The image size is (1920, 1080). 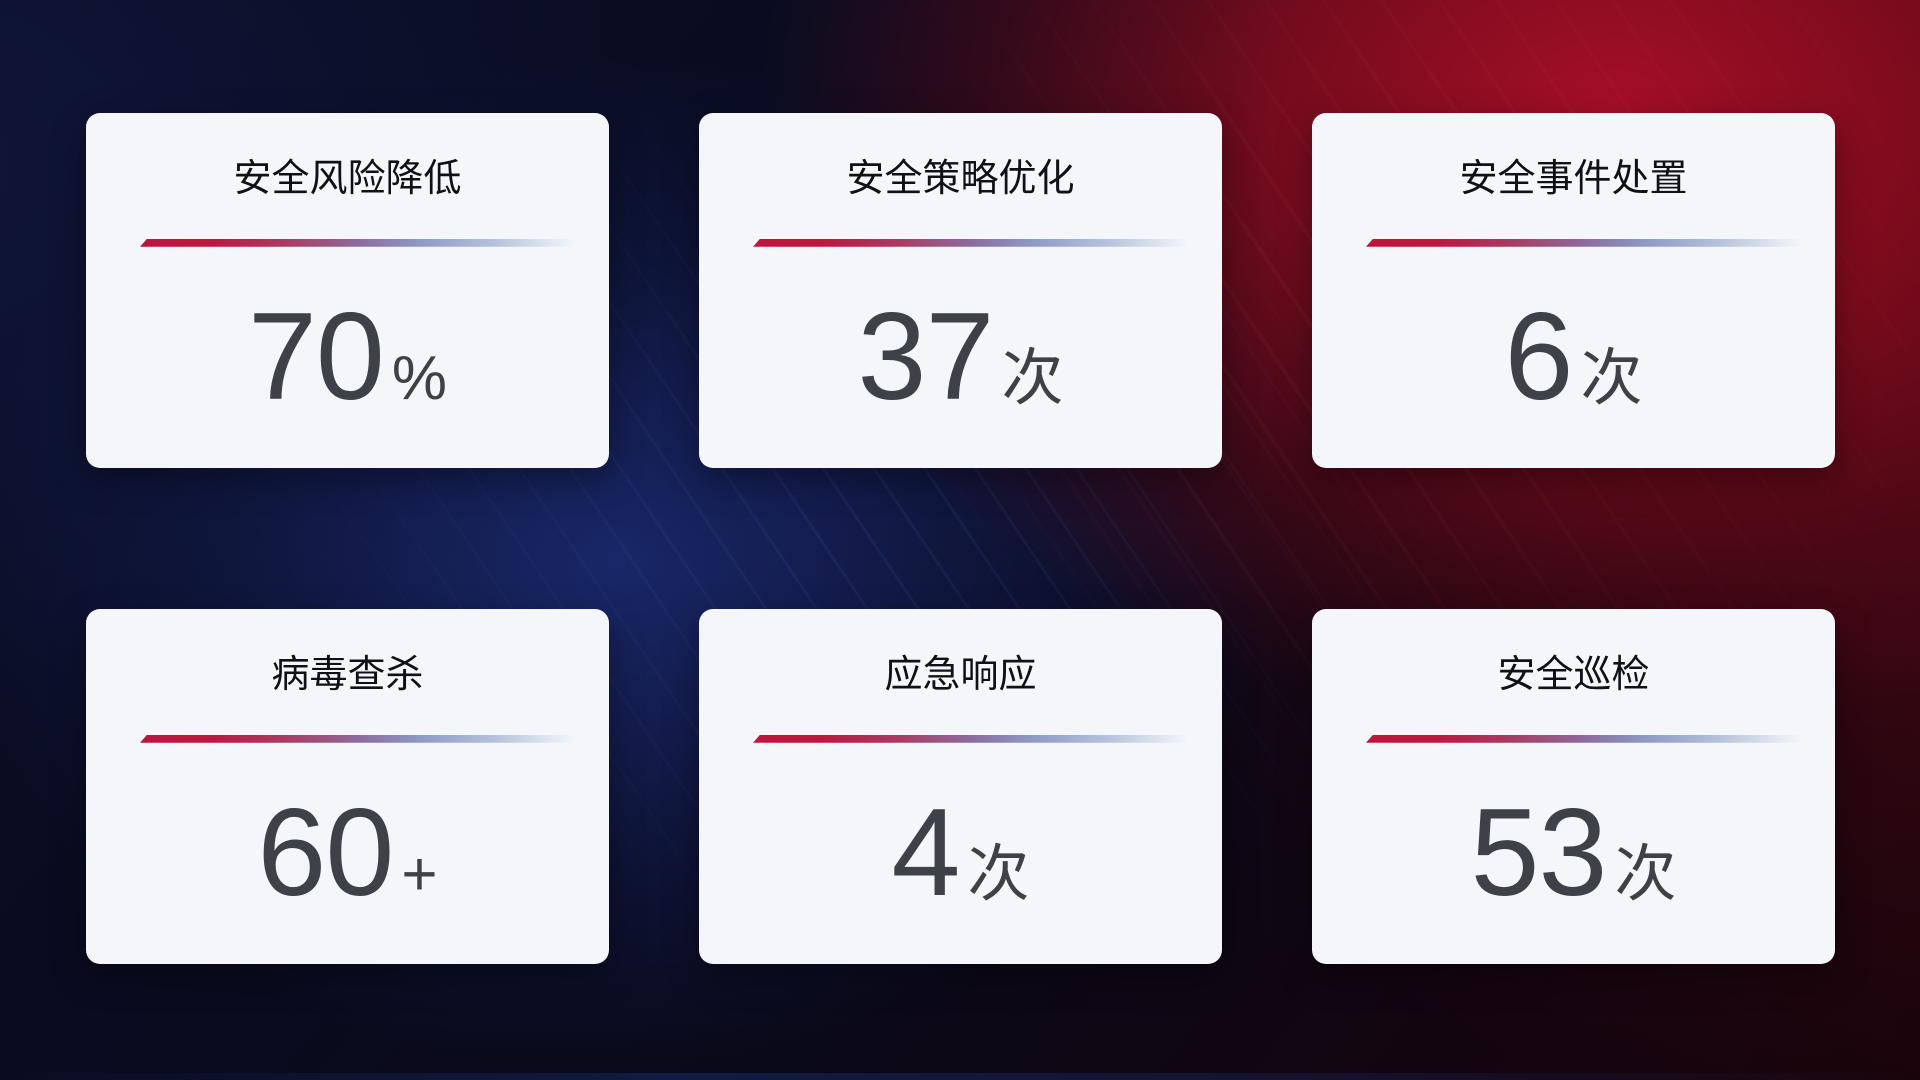 I want to click on stat-card-policy-optimization: 安全策略优化 37 次, so click(x=960, y=290).